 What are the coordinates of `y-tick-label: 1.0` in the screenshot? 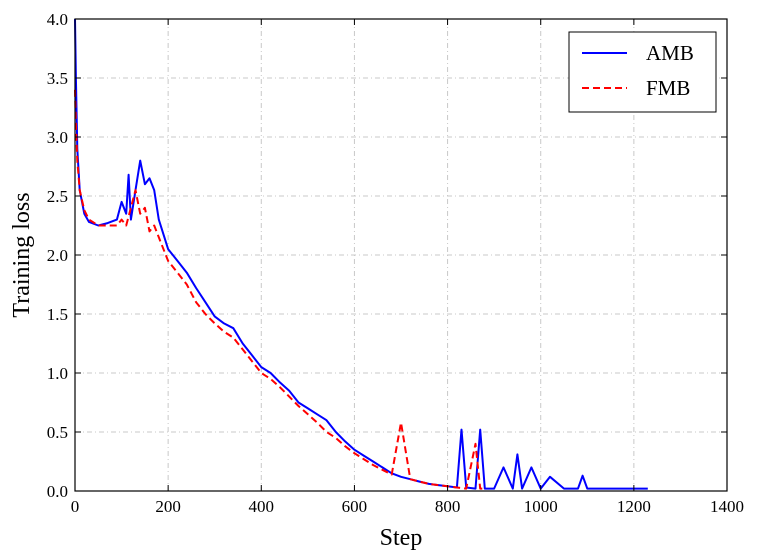 It's located at (57, 373).